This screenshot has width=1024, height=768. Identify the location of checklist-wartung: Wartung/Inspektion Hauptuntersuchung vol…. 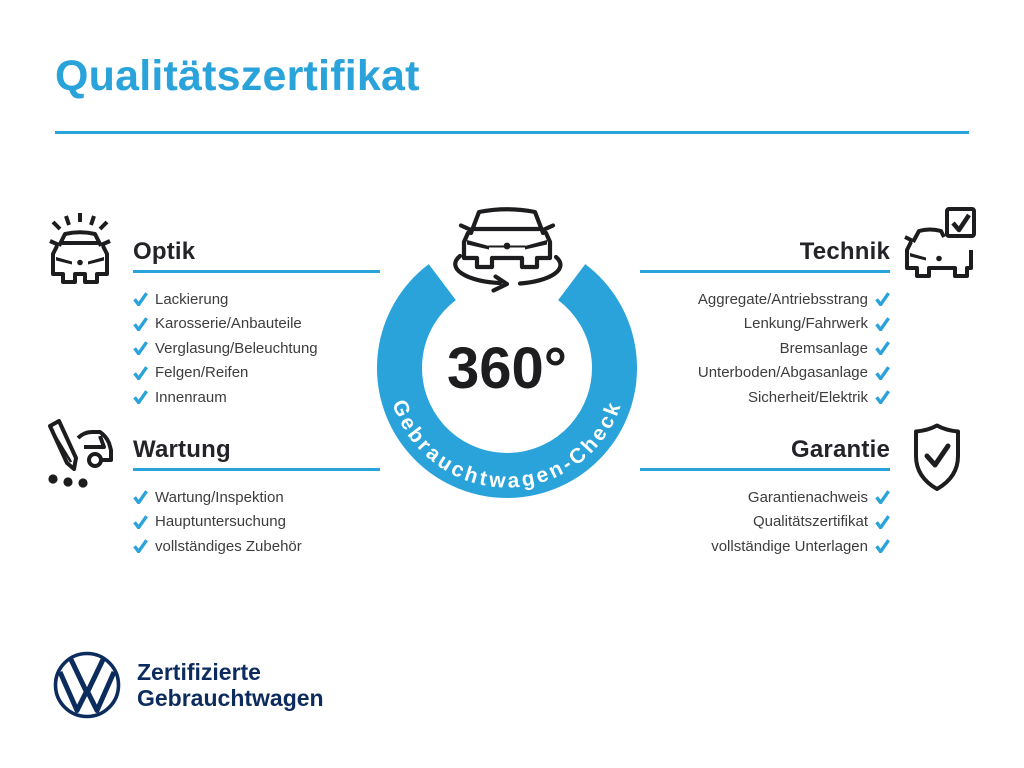
(258, 522).